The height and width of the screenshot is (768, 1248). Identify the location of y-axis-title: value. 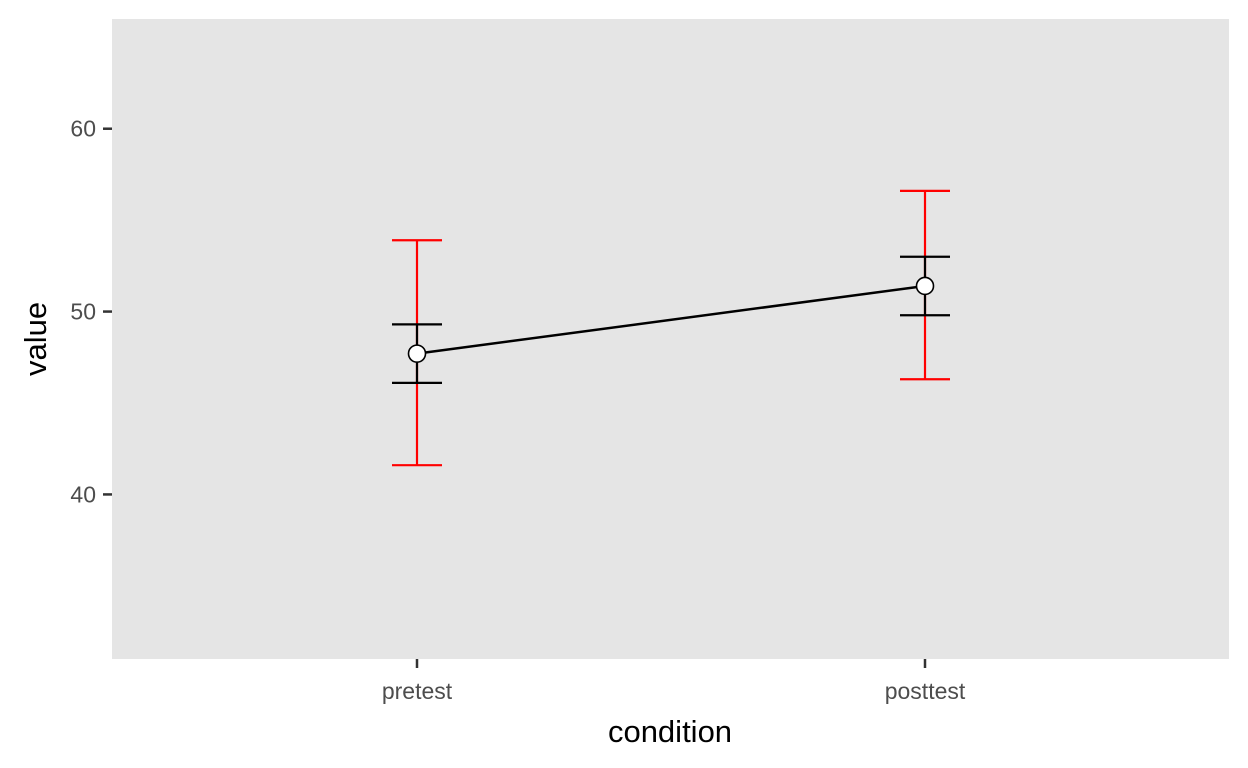
(35, 339).